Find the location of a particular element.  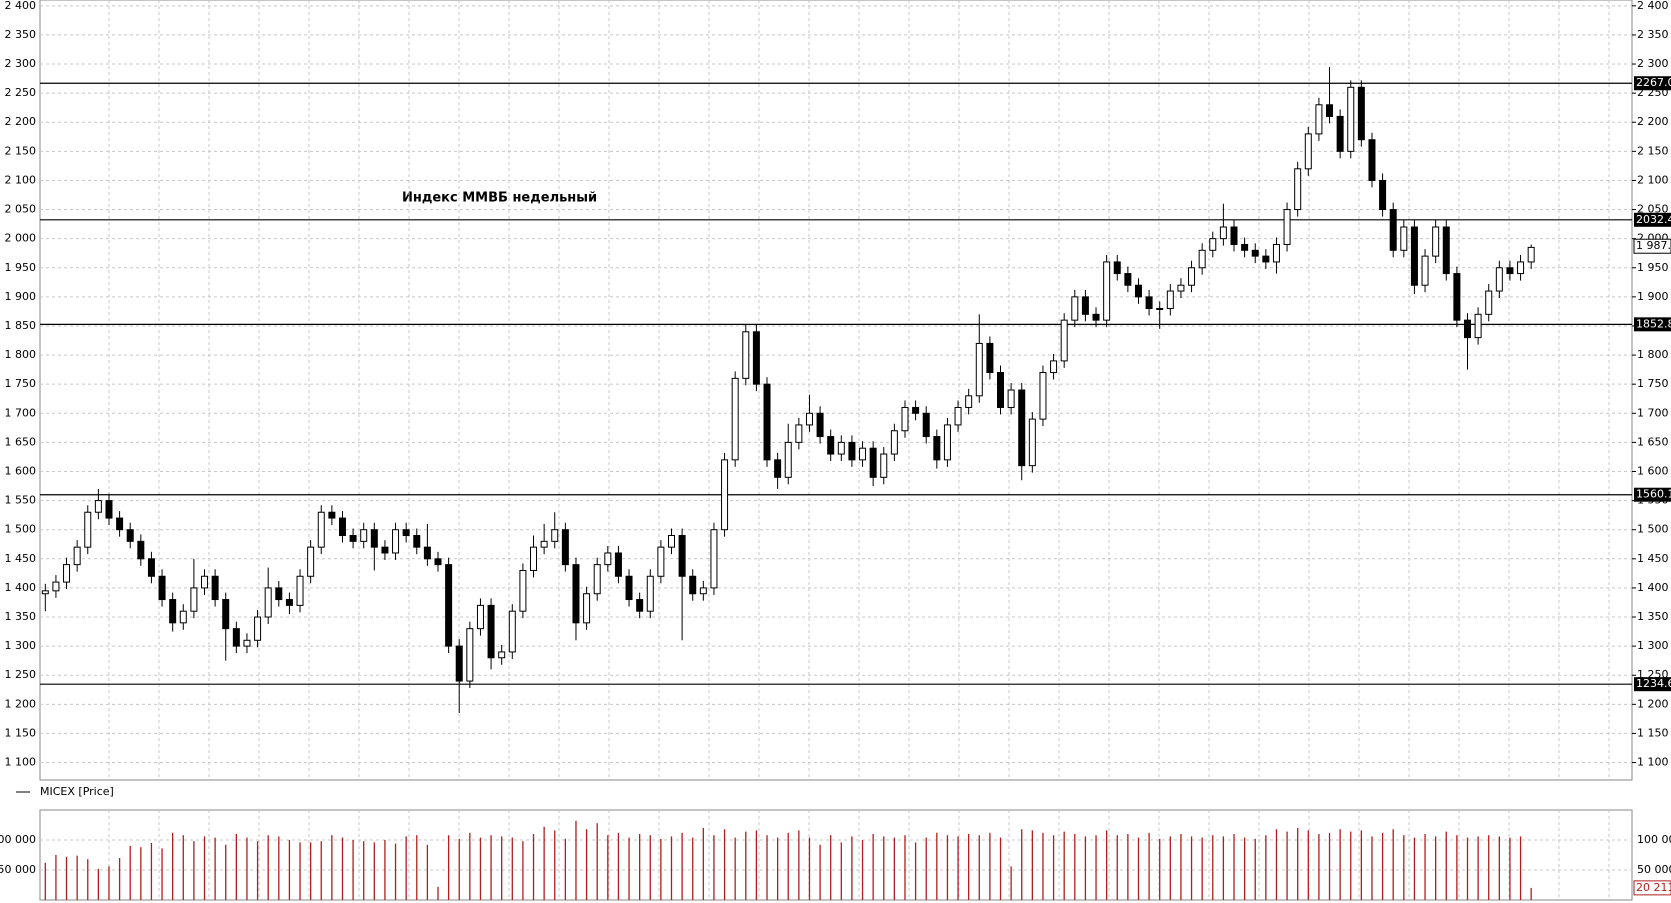

chart-title: Индекс ММВБ недельный is located at coordinates (499, 198).